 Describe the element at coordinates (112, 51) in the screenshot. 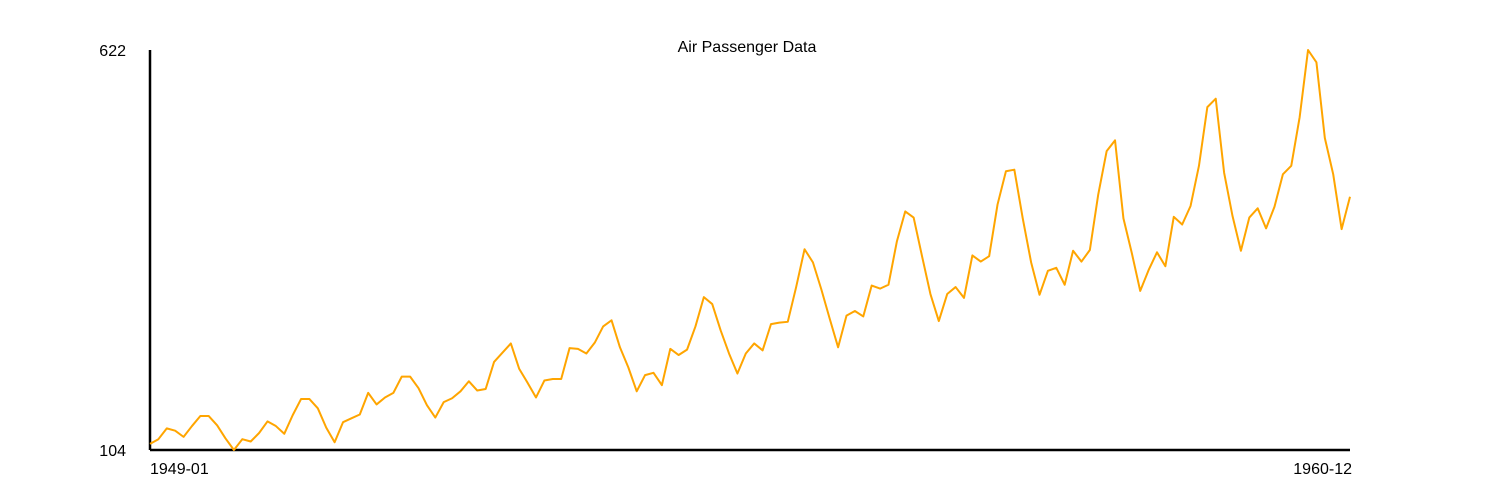

I see `y-tick-label-max: 622` at that location.